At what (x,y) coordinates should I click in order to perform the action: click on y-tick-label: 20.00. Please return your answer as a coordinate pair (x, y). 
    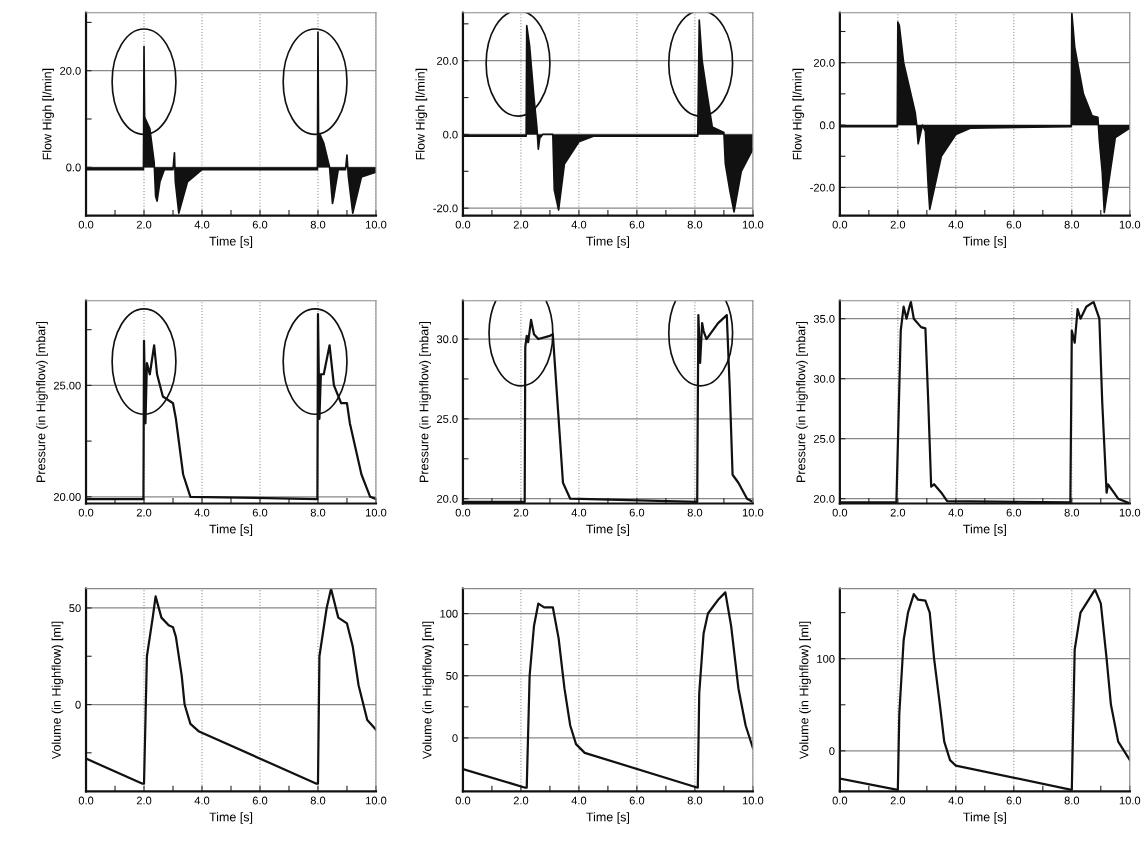
    Looking at the image, I should click on (67, 497).